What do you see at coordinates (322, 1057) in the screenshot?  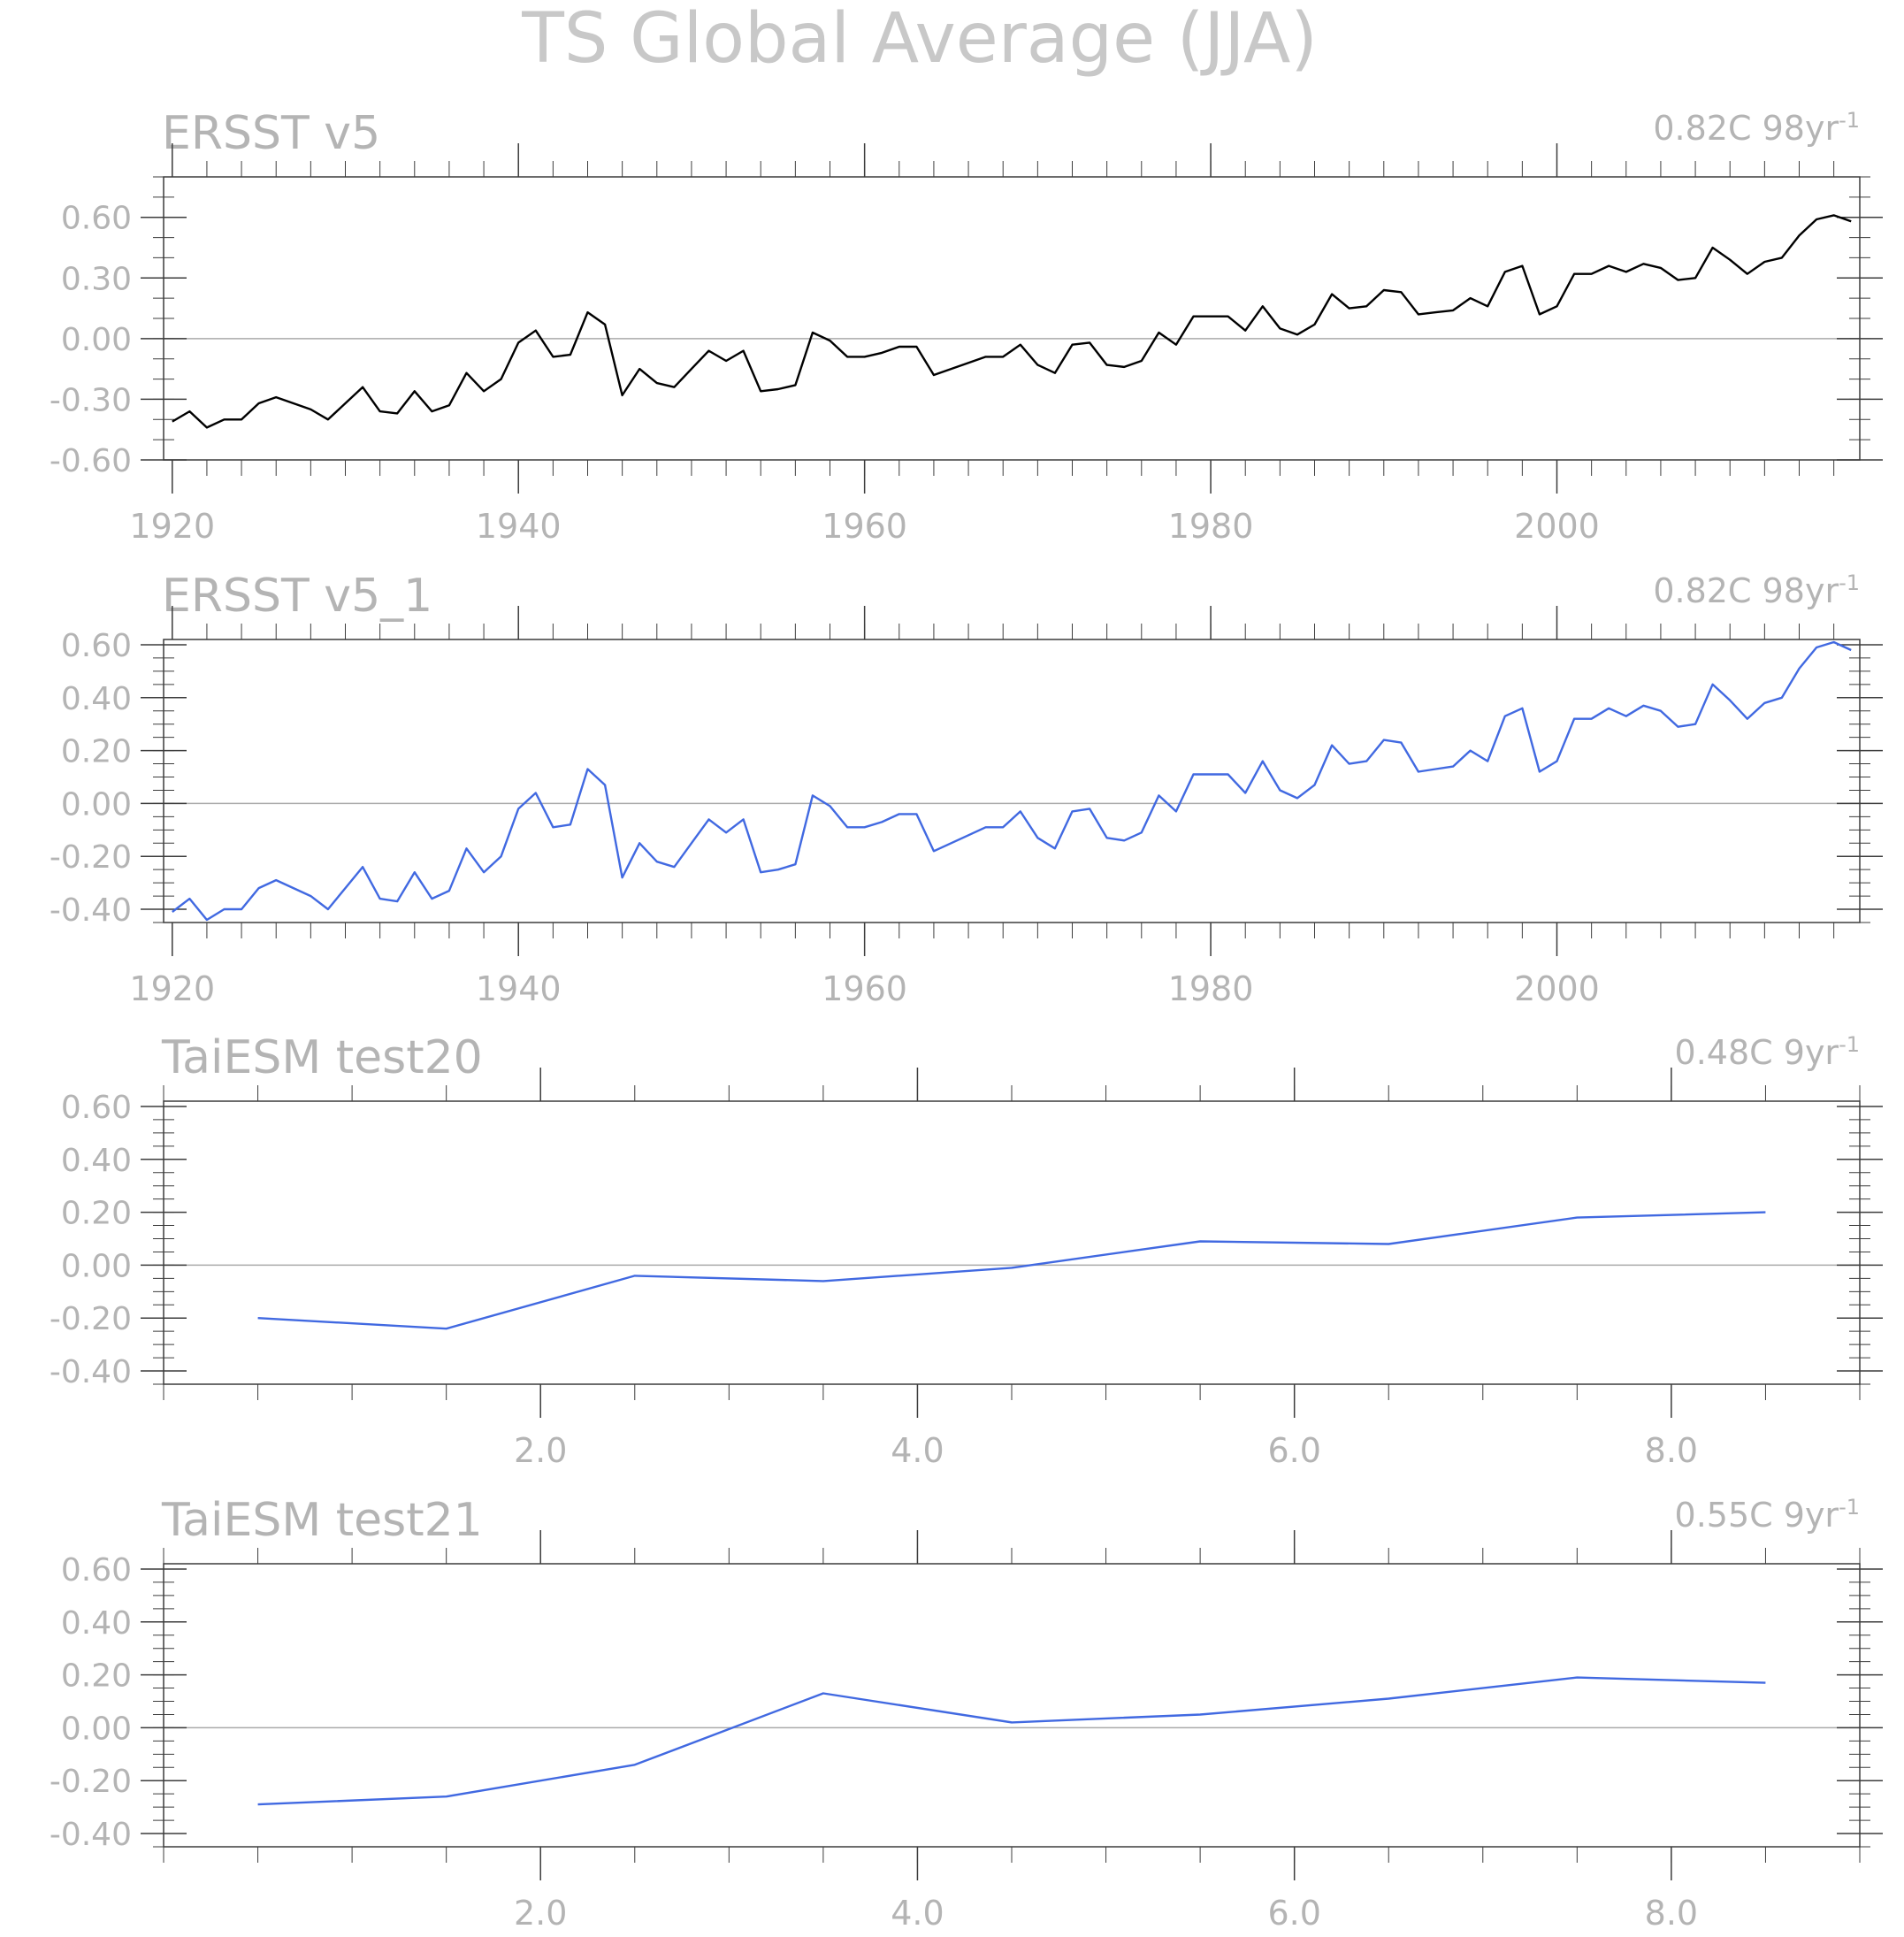 I see `panel-title: TaiESM test20` at bounding box center [322, 1057].